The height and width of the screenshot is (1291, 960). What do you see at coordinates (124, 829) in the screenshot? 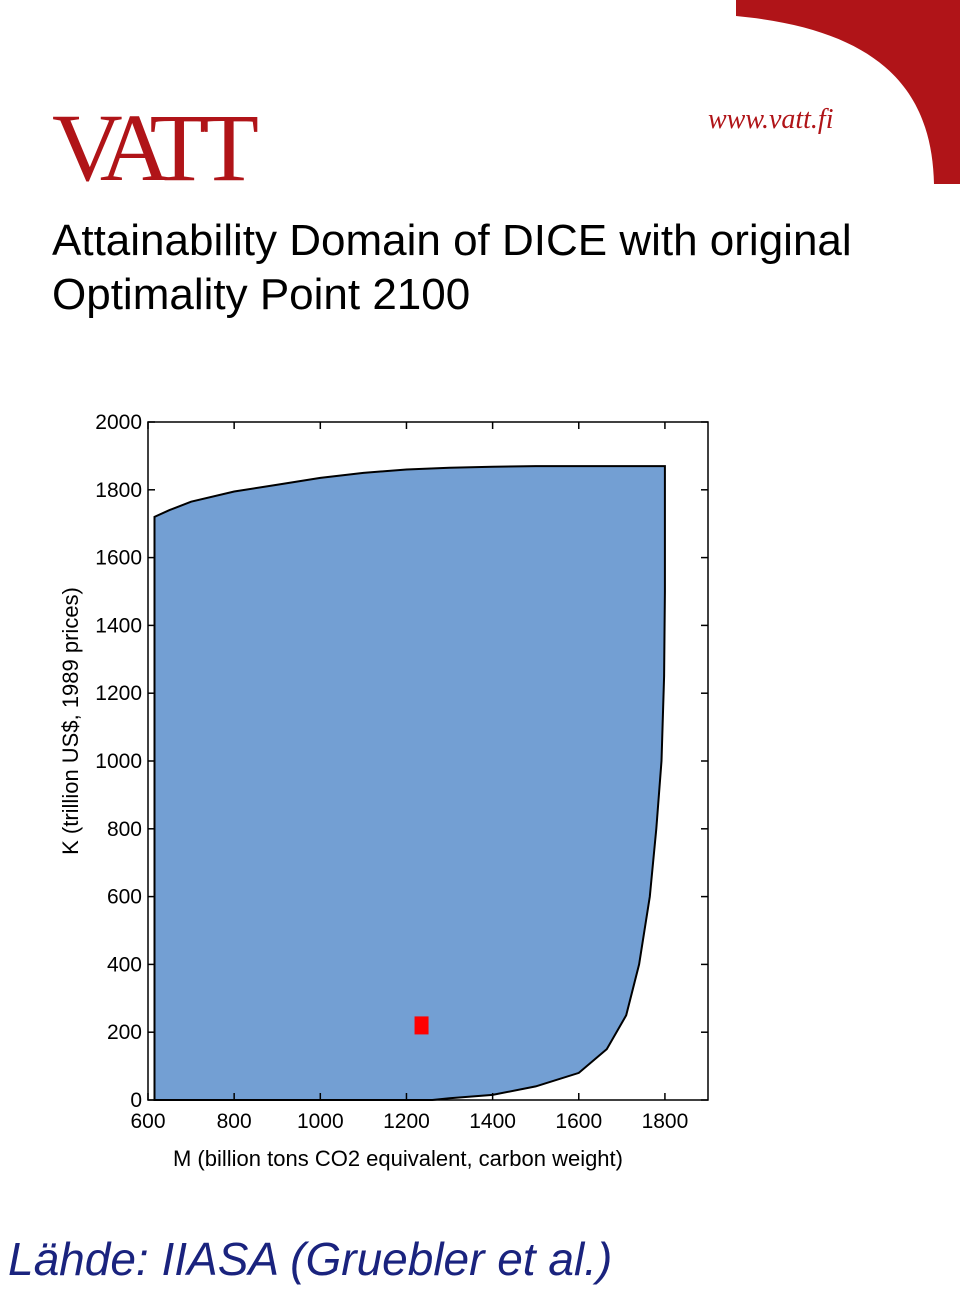
I see `y-tick-label-4: 800` at bounding box center [124, 829].